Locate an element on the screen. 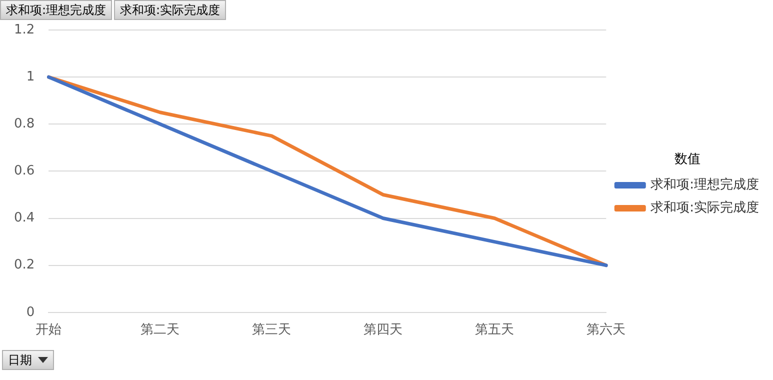 This screenshot has height=380, width=773. legend-title: 数值 is located at coordinates (687, 160).